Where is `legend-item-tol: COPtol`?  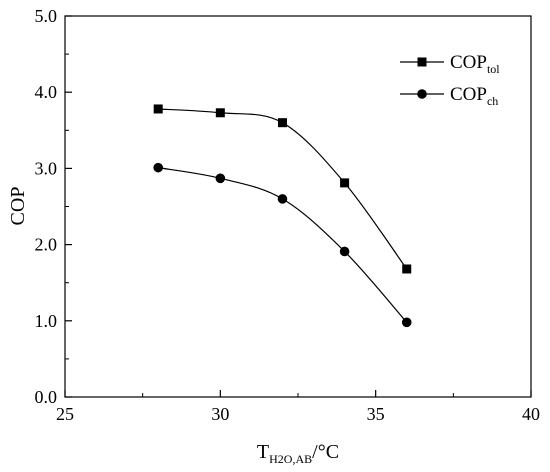 legend-item-tol: COPtol is located at coordinates (450, 64).